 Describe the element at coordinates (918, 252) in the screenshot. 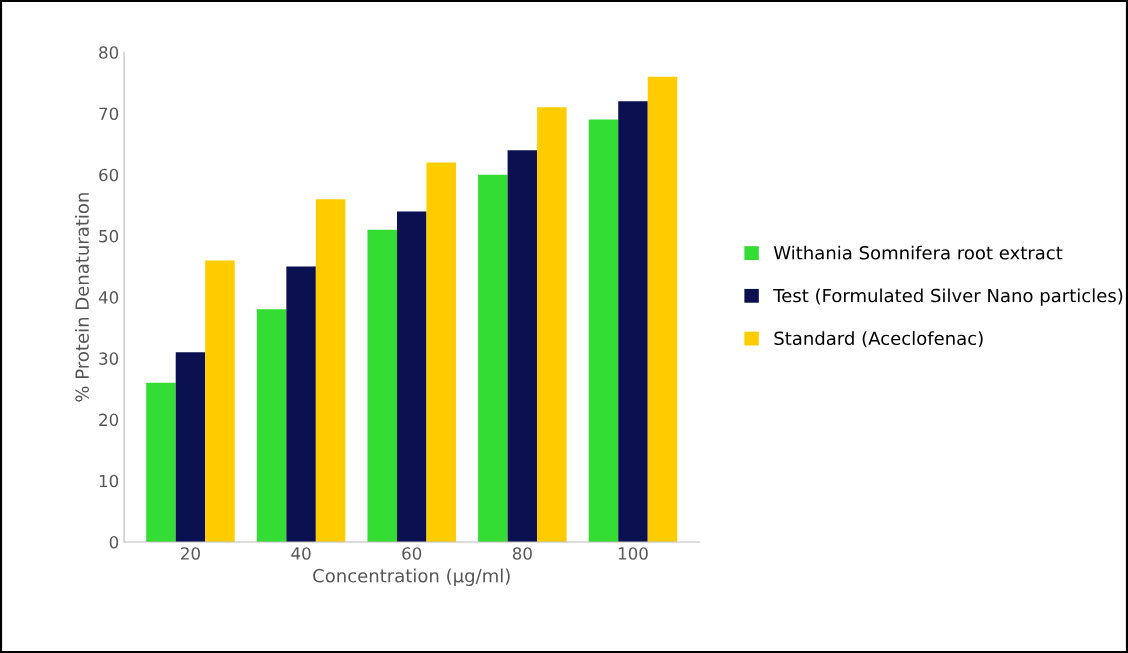

I see `legend-label: Withania Somnifera root extract` at that location.